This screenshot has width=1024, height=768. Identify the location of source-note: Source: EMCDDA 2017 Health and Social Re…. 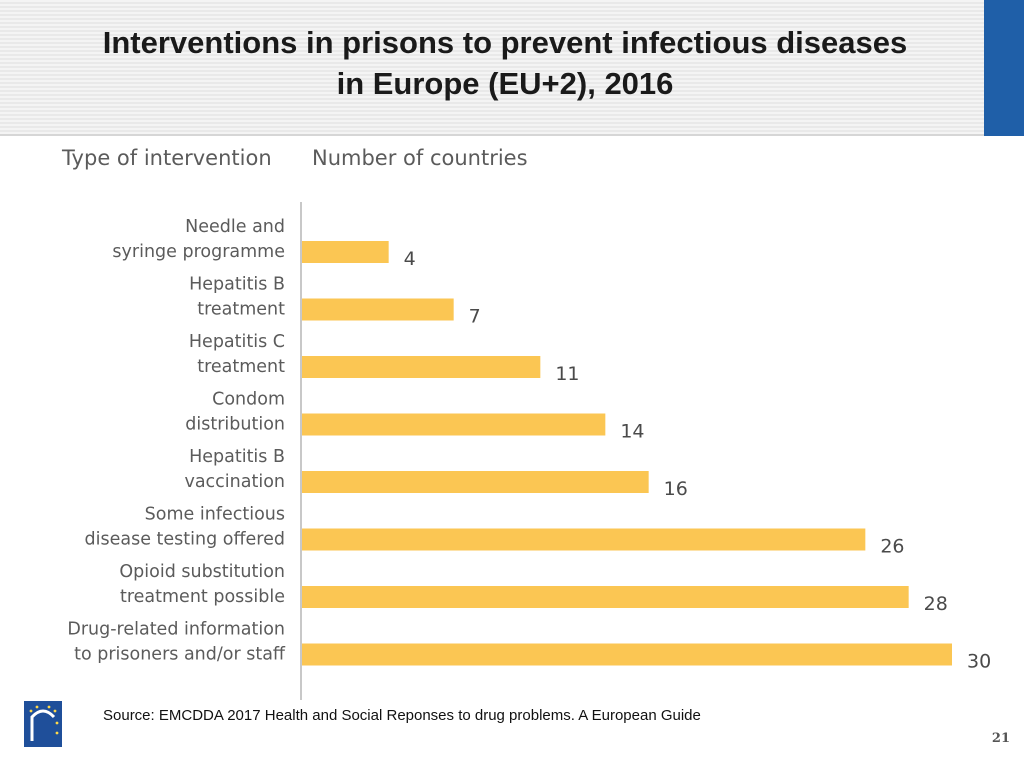
(402, 715).